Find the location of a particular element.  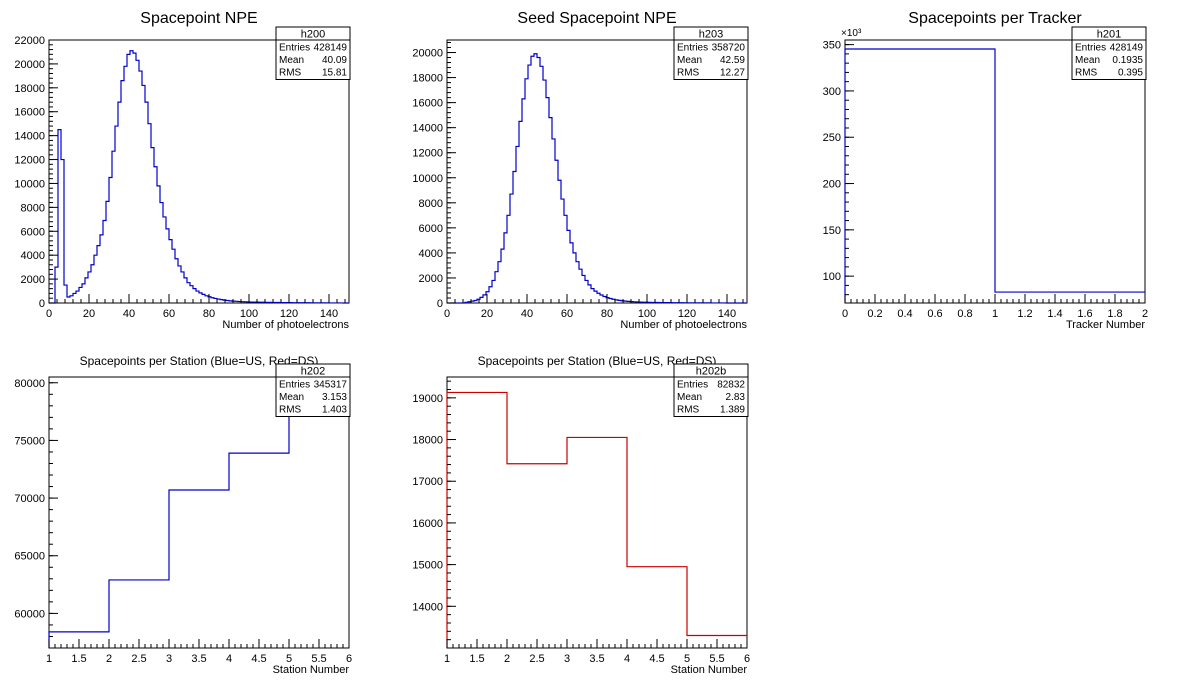

y-tick-label: 15000 is located at coordinates (427, 566).